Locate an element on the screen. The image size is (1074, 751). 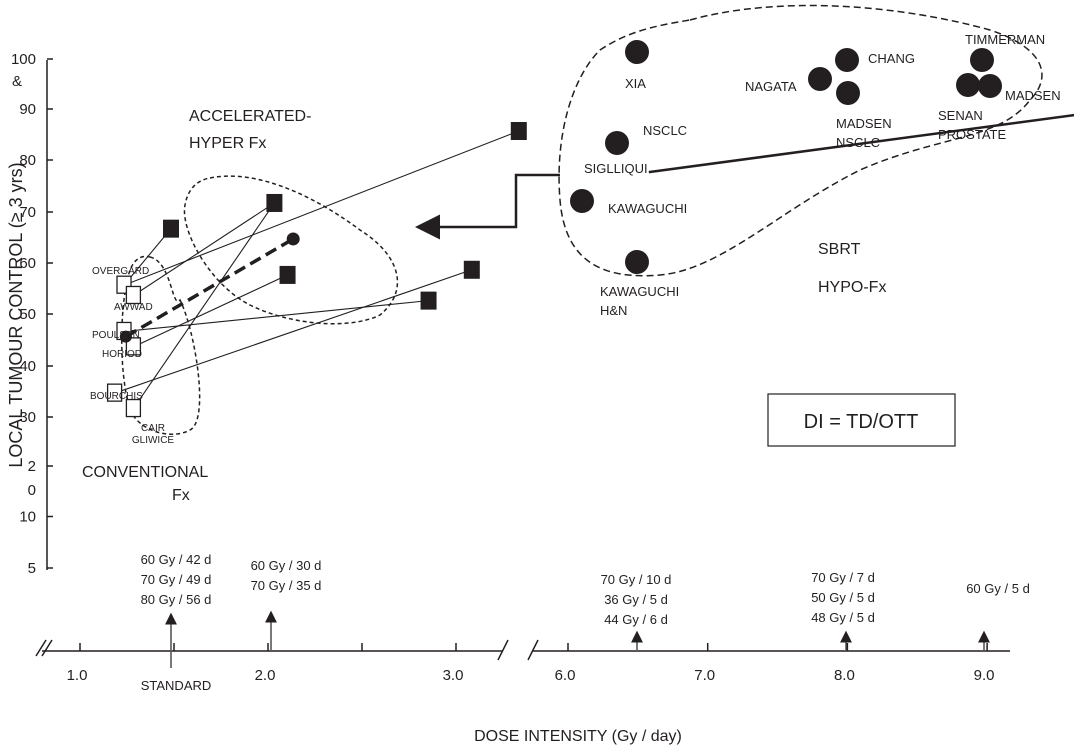
sbrt-point-label: KAWAGUCHI H&N is located at coordinates (639, 301).